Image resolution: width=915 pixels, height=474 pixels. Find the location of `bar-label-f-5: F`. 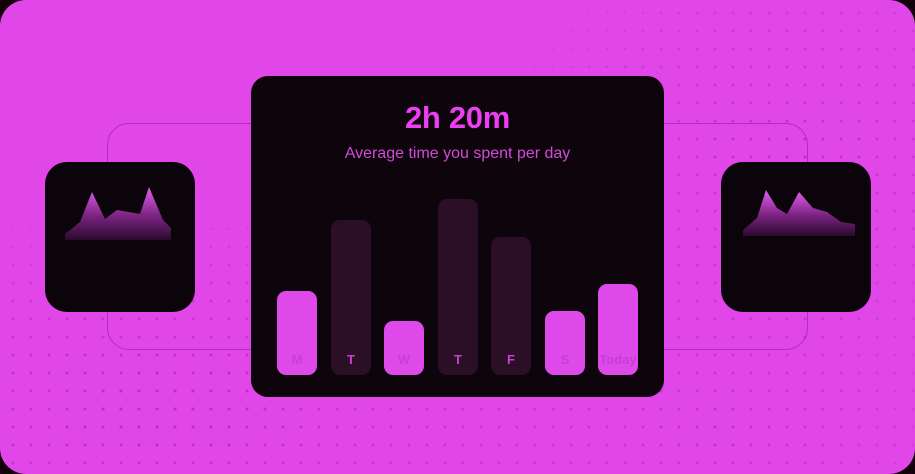

bar-label-f-5: F is located at coordinates (511, 359).